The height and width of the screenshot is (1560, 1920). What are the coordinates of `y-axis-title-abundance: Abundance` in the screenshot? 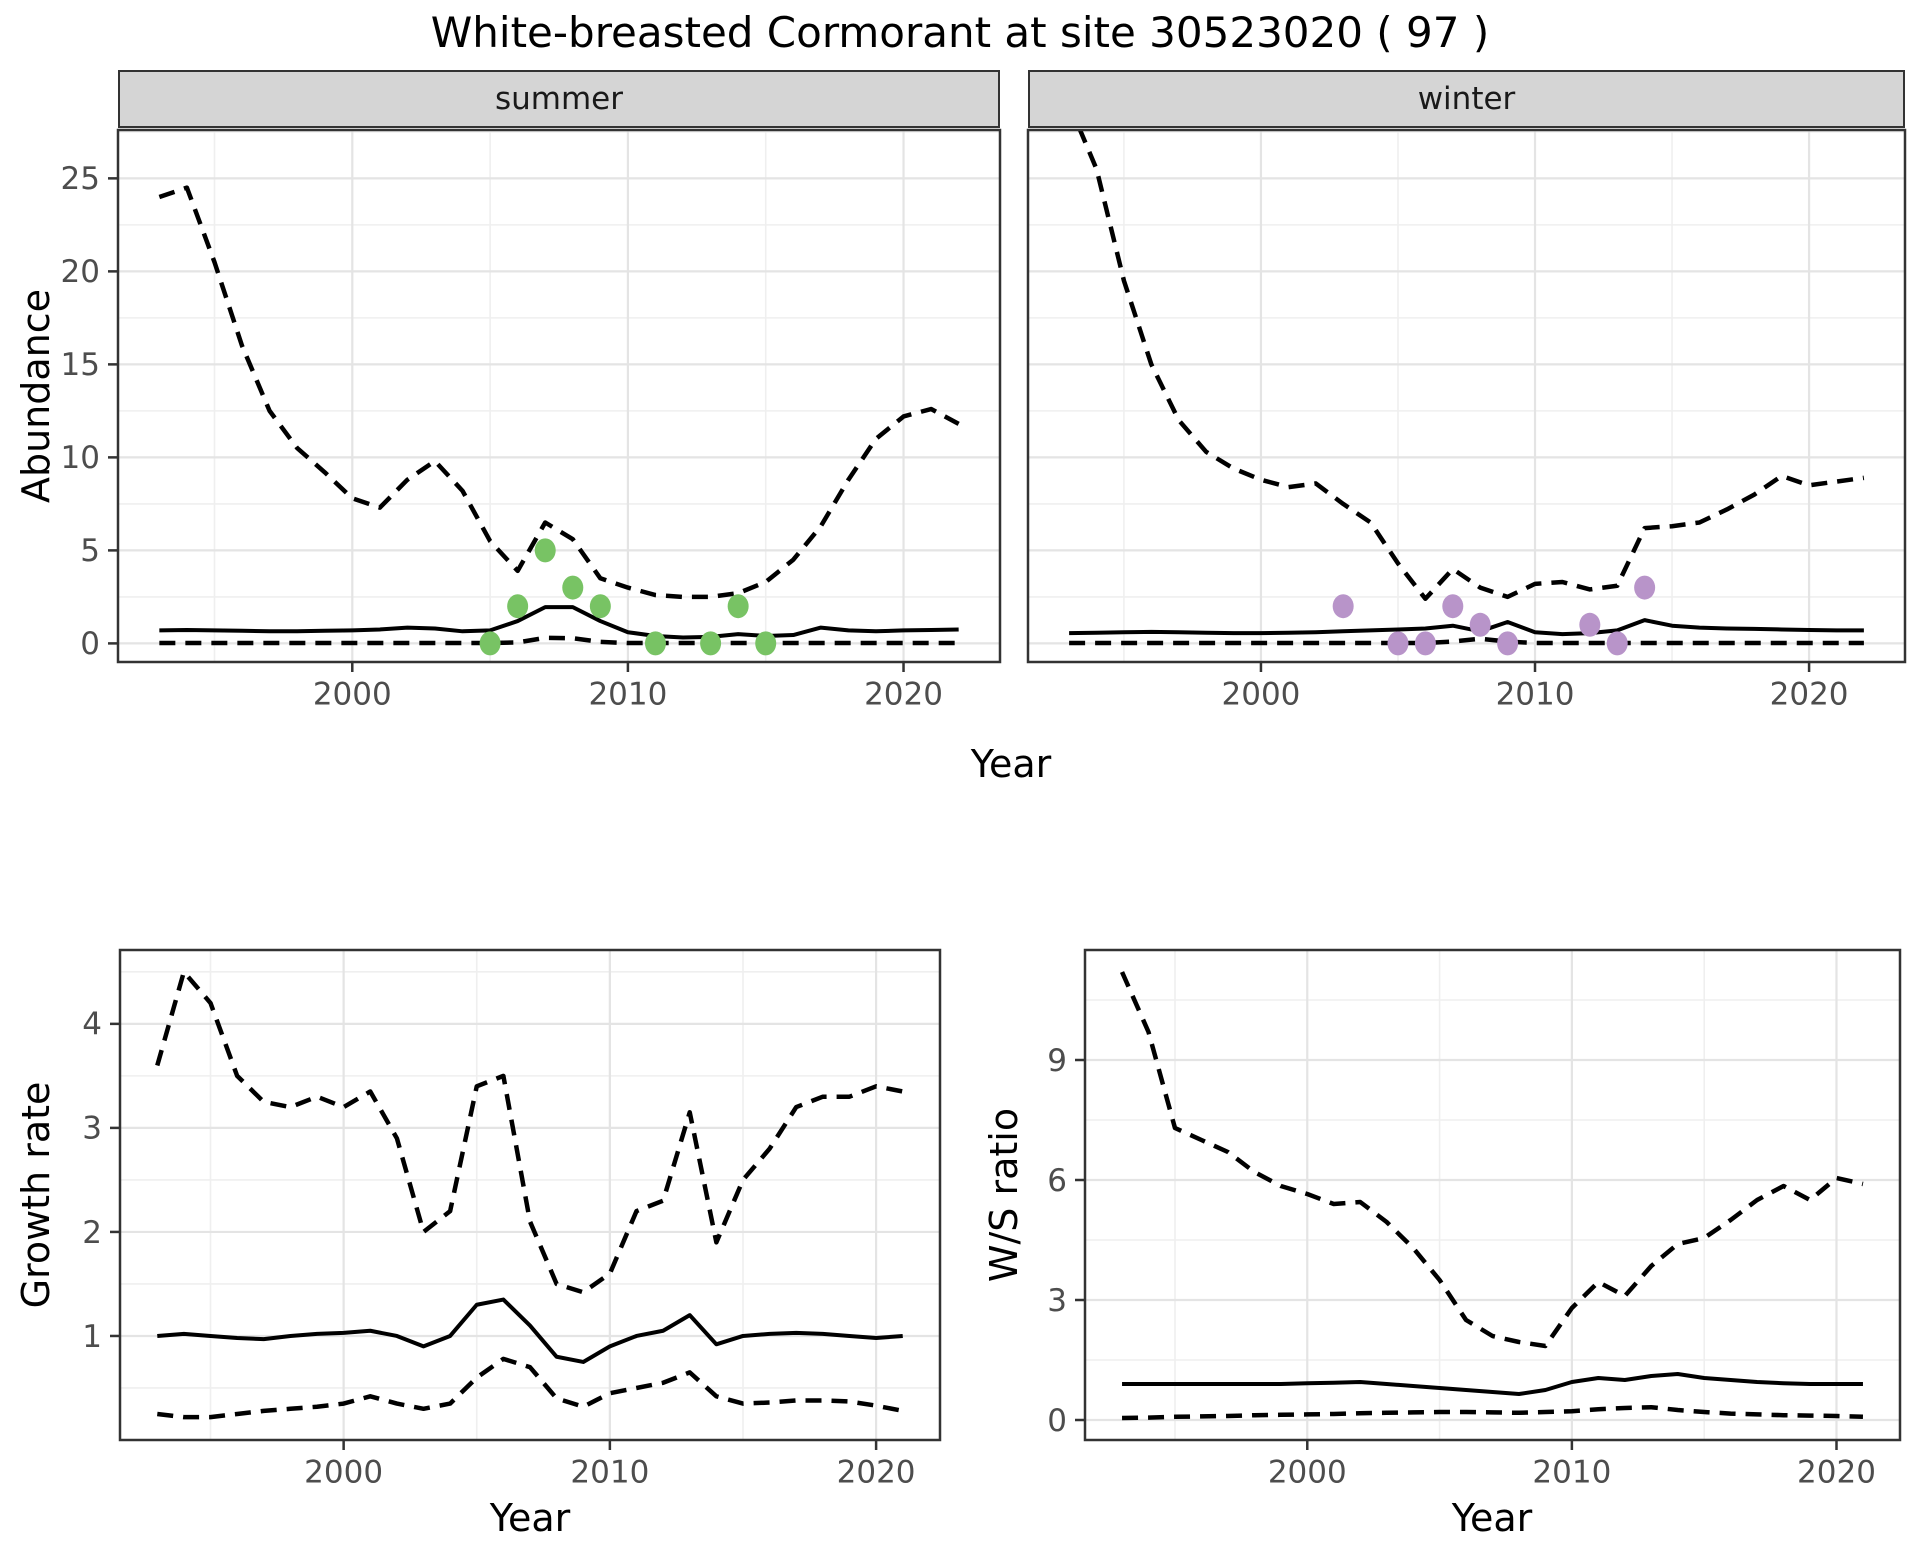 It's located at (36, 396).